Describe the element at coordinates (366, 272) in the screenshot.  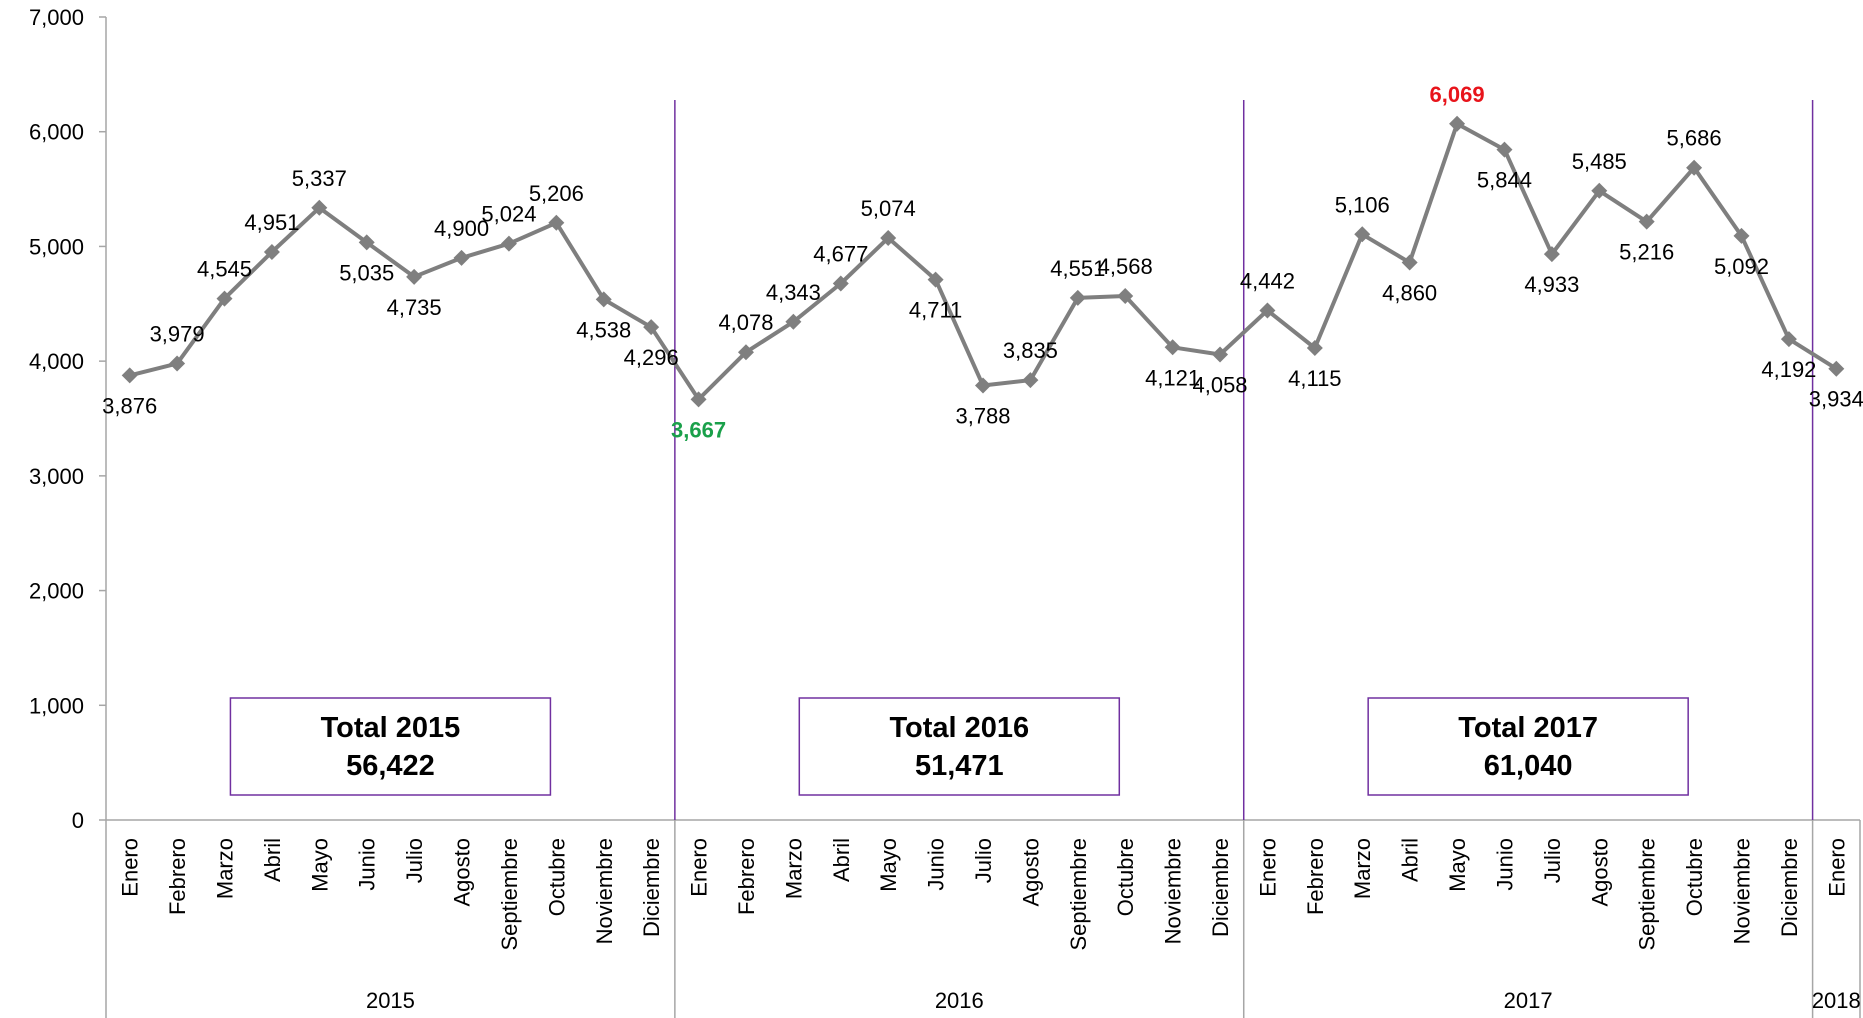
I see `data-label: 5,035` at that location.